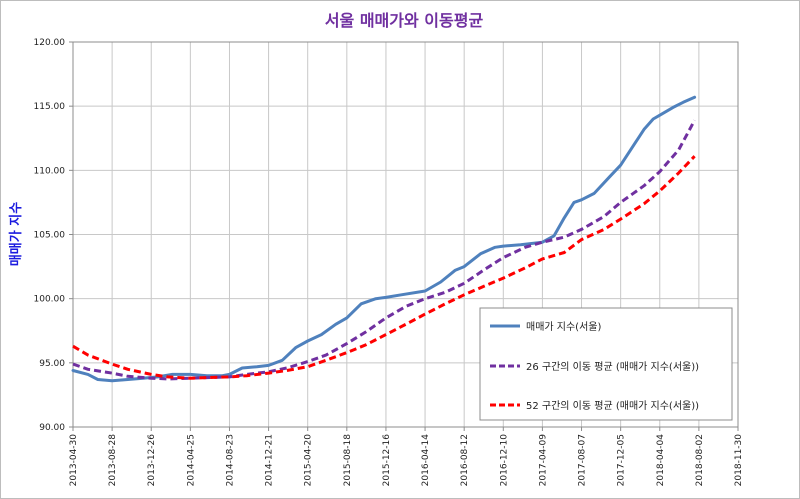  Describe the element at coordinates (309, 460) in the screenshot. I see `x-tick-label: 2015-04-20` at that location.